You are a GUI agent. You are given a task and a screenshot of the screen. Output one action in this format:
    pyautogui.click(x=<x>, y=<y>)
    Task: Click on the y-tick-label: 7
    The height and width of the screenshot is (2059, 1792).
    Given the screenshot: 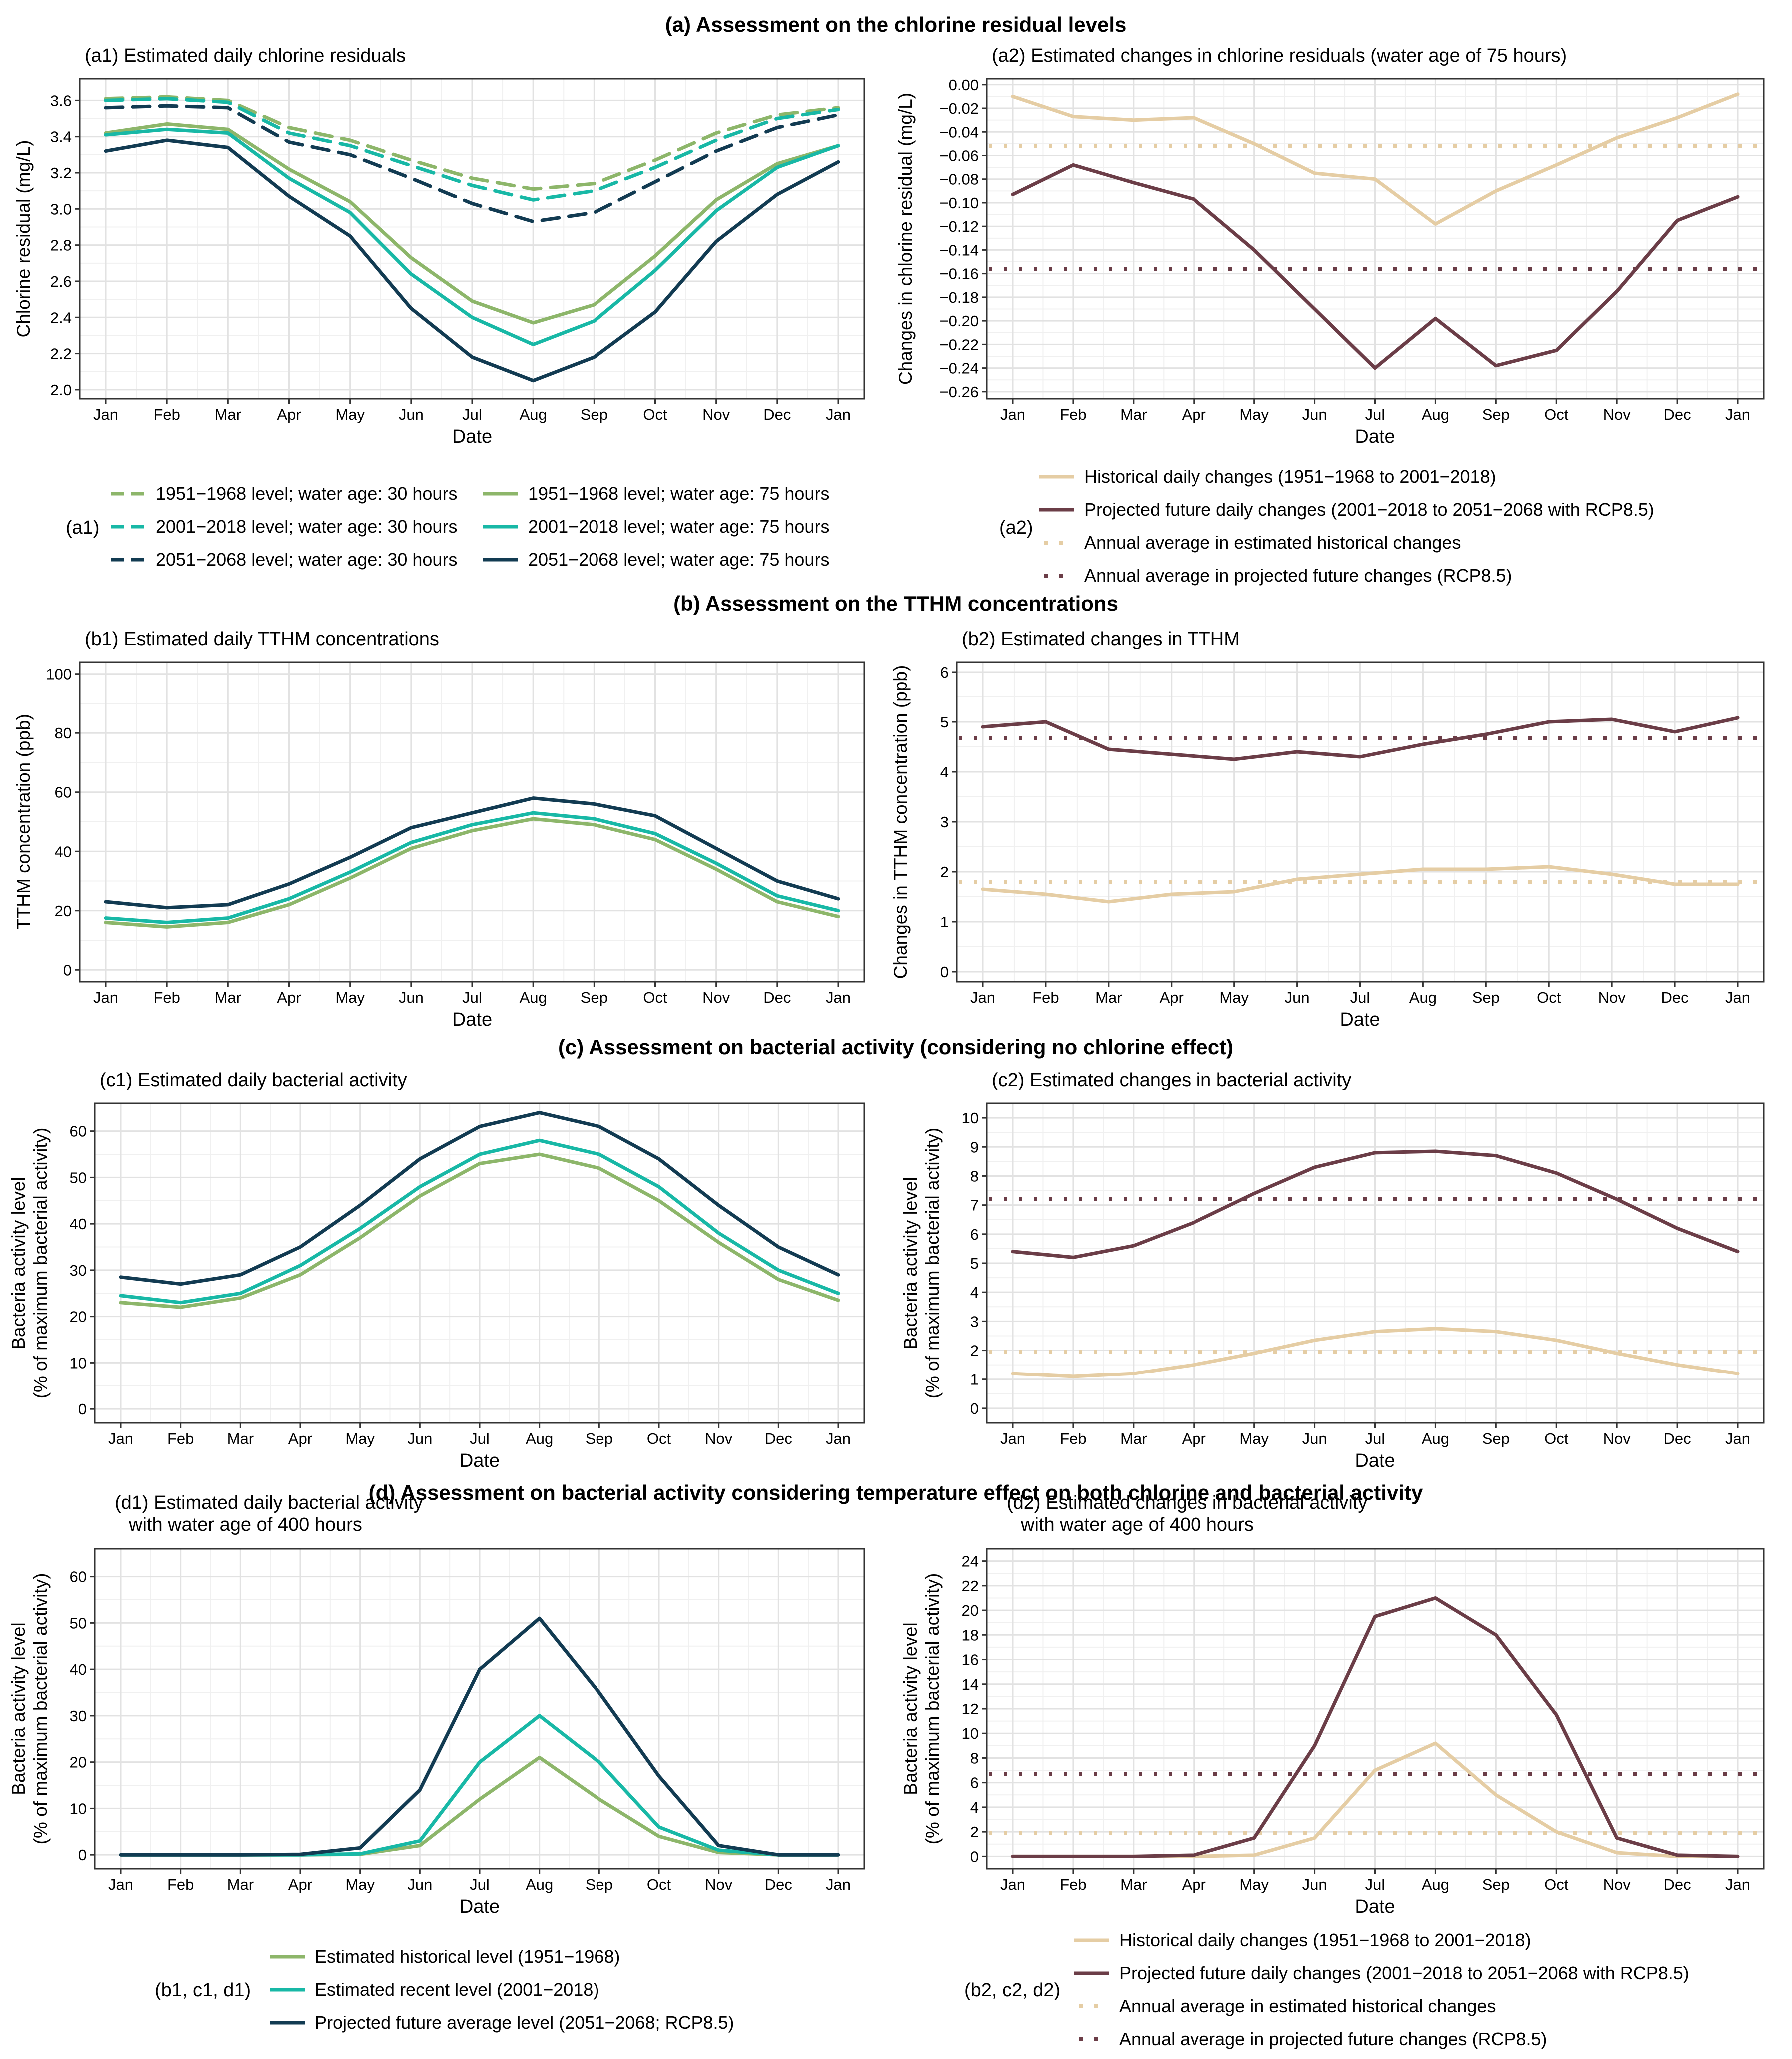 What is the action you would take?
    pyautogui.click(x=975, y=1206)
    